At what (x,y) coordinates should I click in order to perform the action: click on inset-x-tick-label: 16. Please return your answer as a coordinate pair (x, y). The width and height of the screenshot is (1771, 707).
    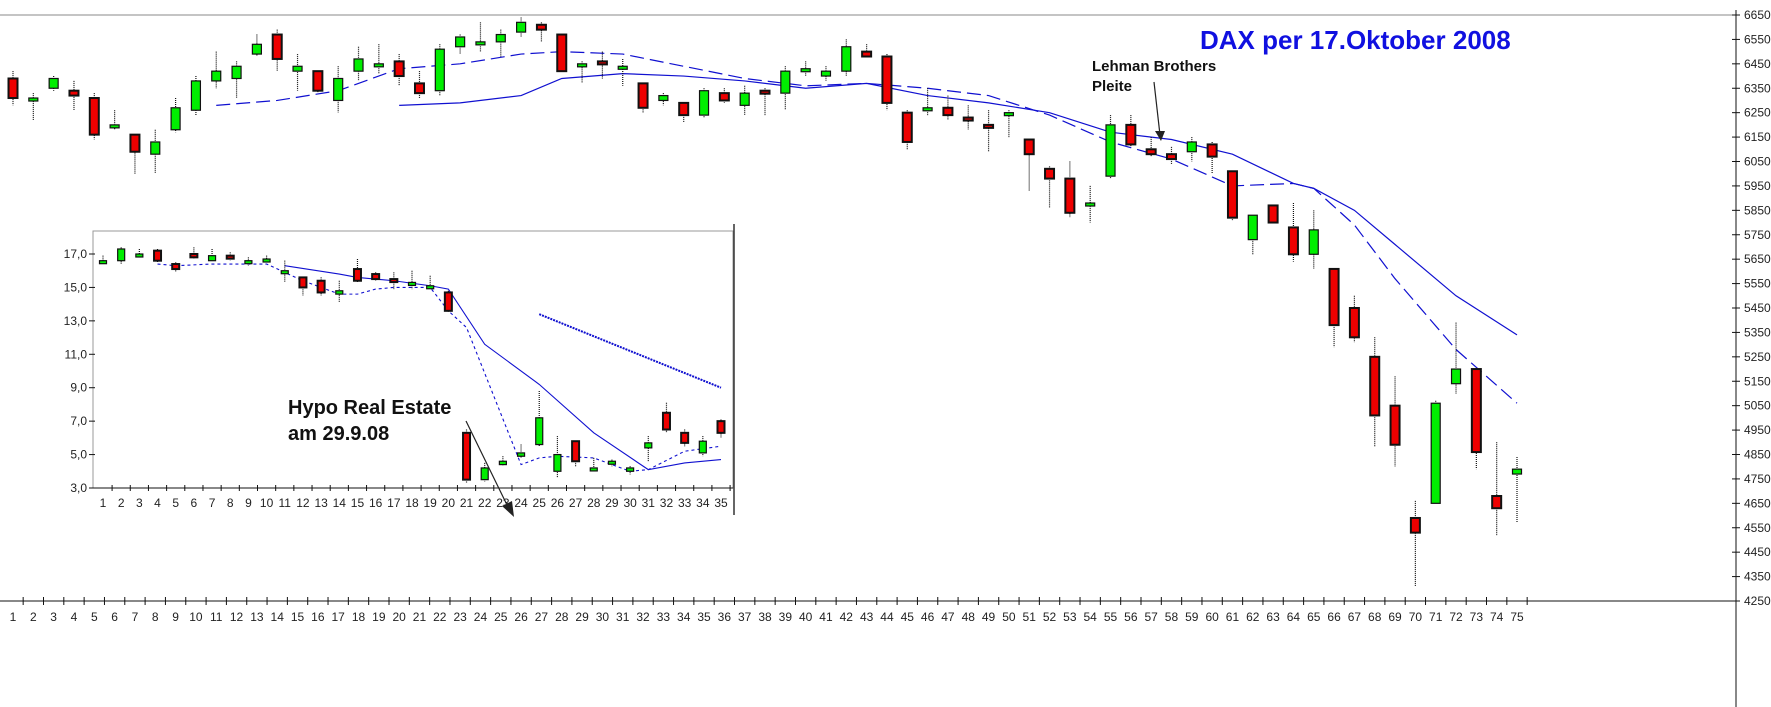
    Looking at the image, I should click on (376, 503).